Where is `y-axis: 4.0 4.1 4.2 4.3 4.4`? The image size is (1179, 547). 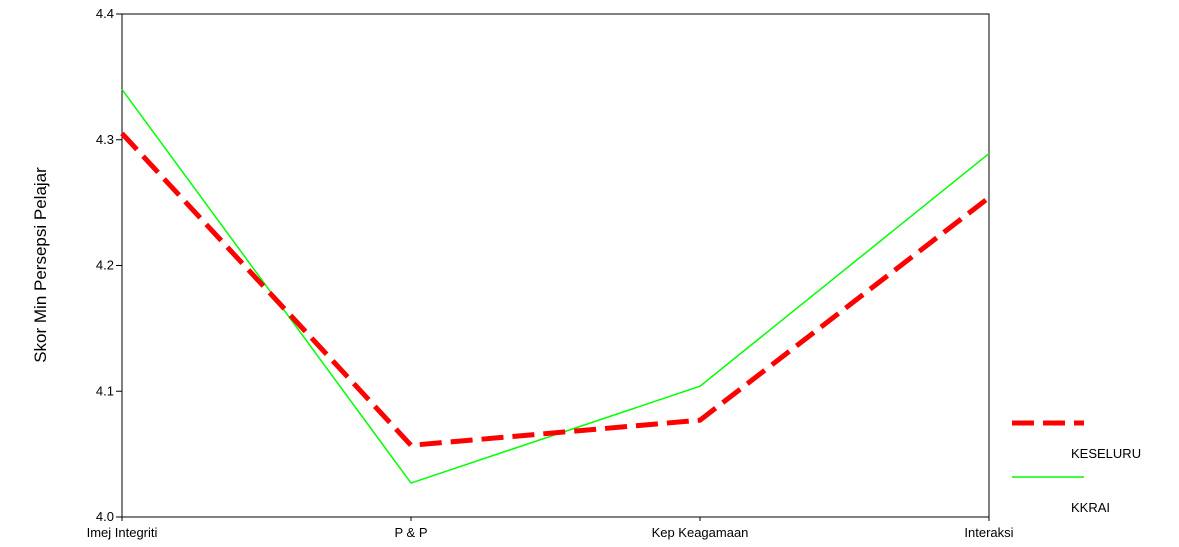 y-axis: 4.0 4.1 4.2 4.3 4.4 is located at coordinates (109, 265).